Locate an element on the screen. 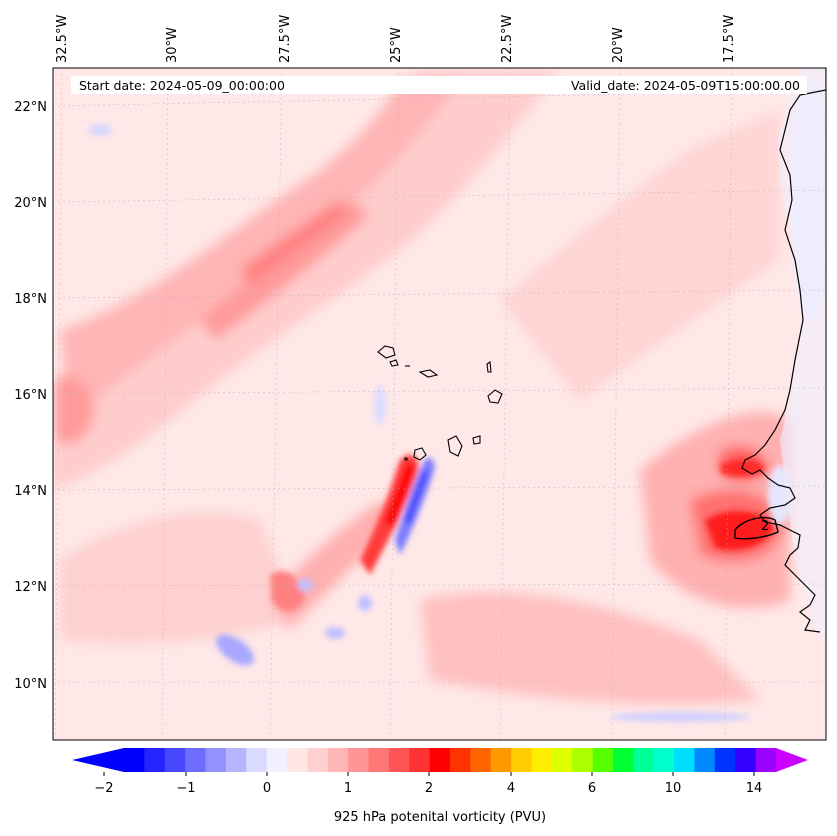  lon-label: 27.5°W is located at coordinates (285, 39).